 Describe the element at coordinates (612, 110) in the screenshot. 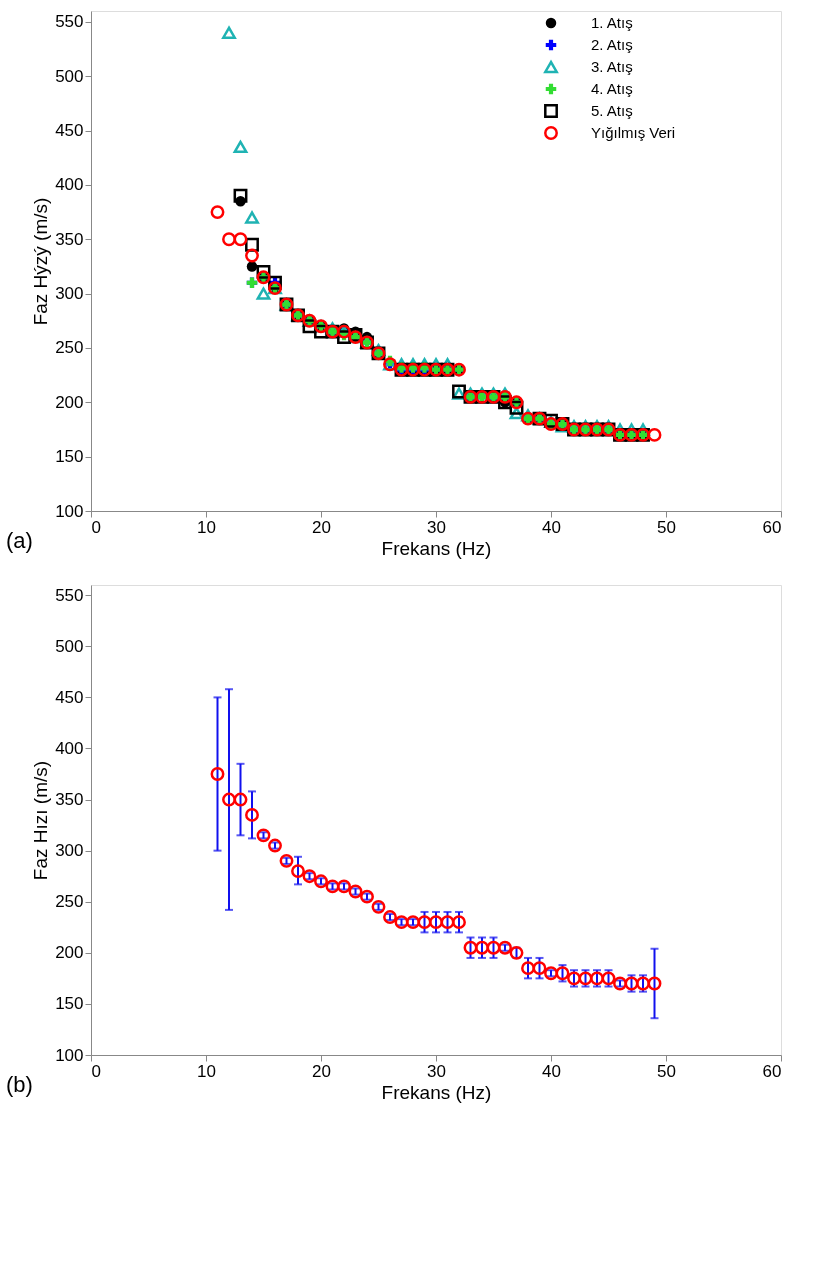

I see `legend-label: 5. Atış` at that location.